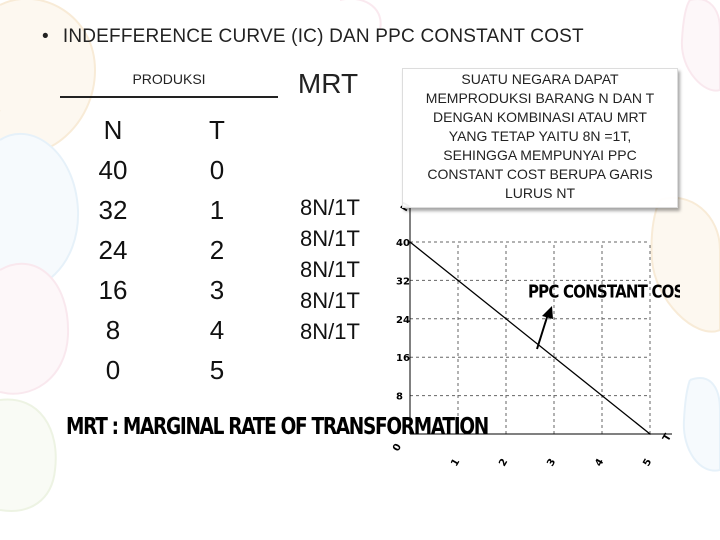 This screenshot has width=720, height=540. I want to click on t-value: 3, so click(217, 290).